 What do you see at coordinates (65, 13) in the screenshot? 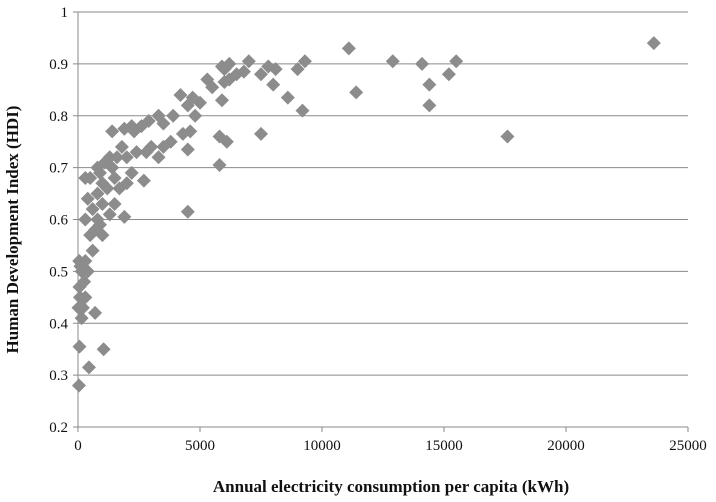
I see `y-tick-label: 1` at bounding box center [65, 13].